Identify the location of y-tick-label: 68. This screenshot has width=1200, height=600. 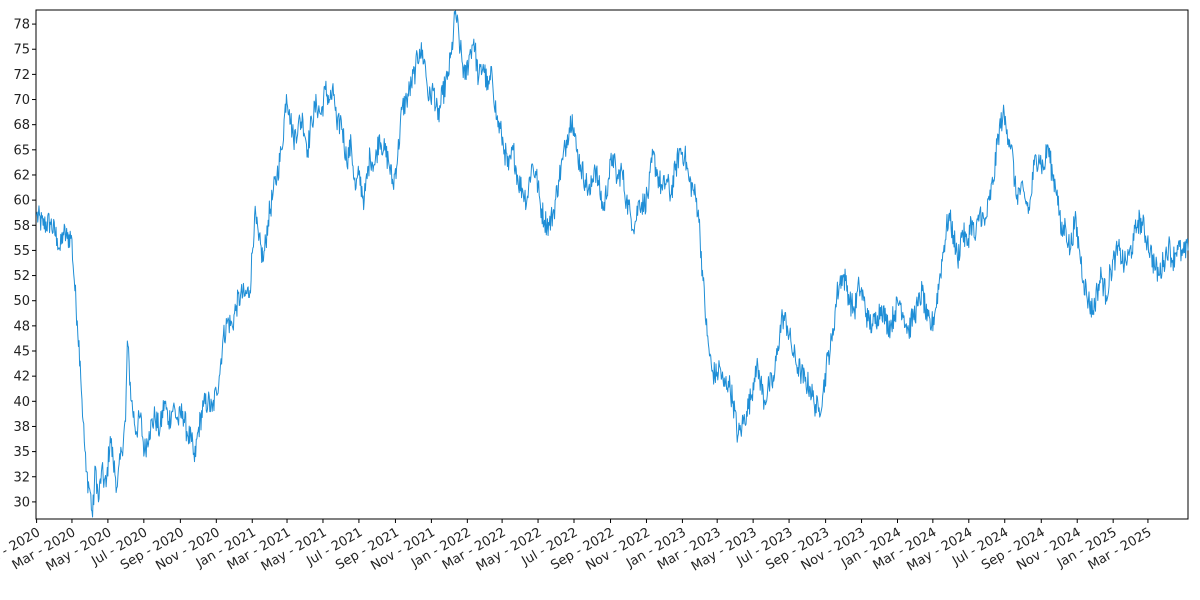
(21, 125).